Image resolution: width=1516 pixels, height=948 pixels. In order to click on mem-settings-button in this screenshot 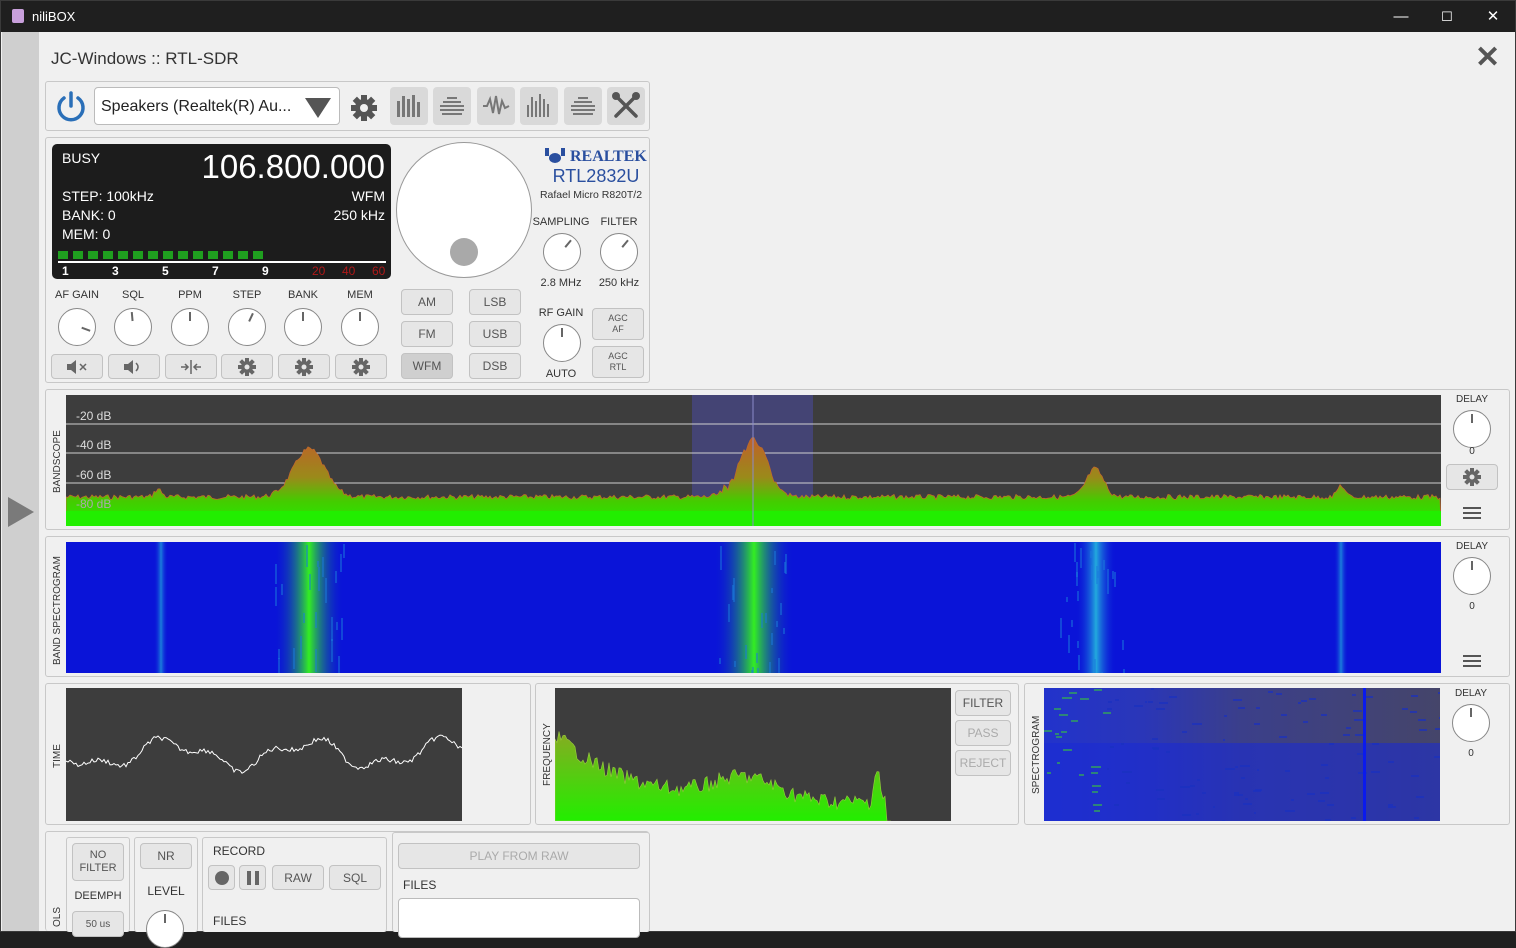, I will do `click(361, 366)`.